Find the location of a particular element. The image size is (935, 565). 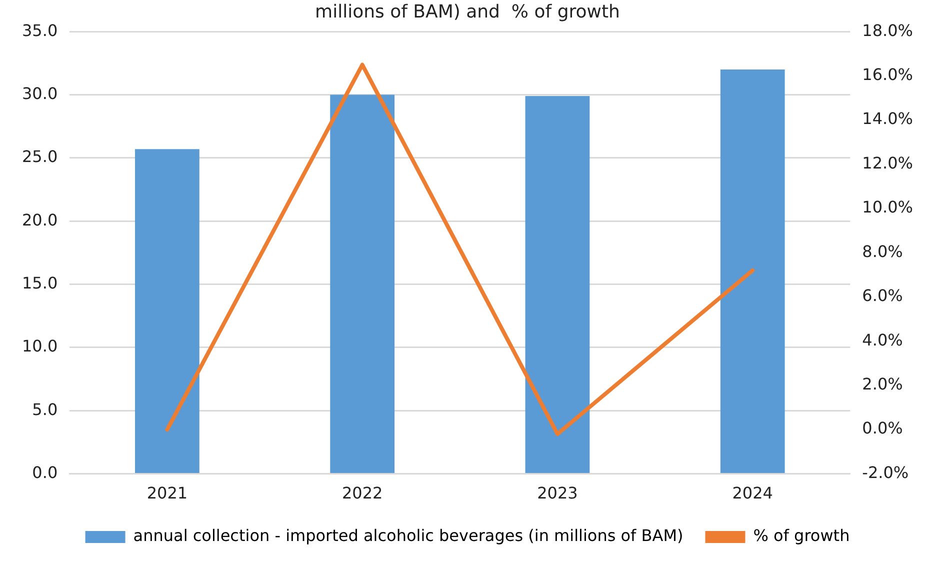

y-tick-label: 25.0 is located at coordinates (40, 156).